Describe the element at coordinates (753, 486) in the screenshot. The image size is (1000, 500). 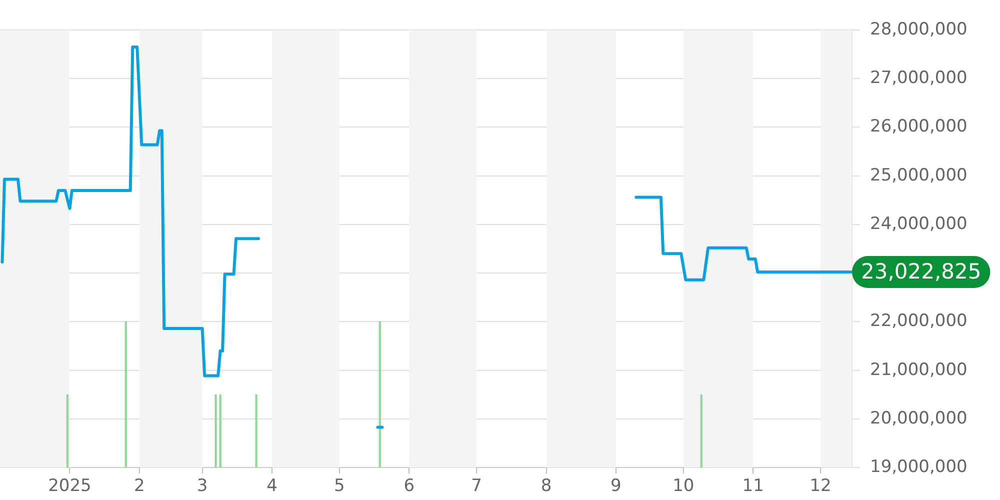
I see `x-tick-label: 11` at that location.